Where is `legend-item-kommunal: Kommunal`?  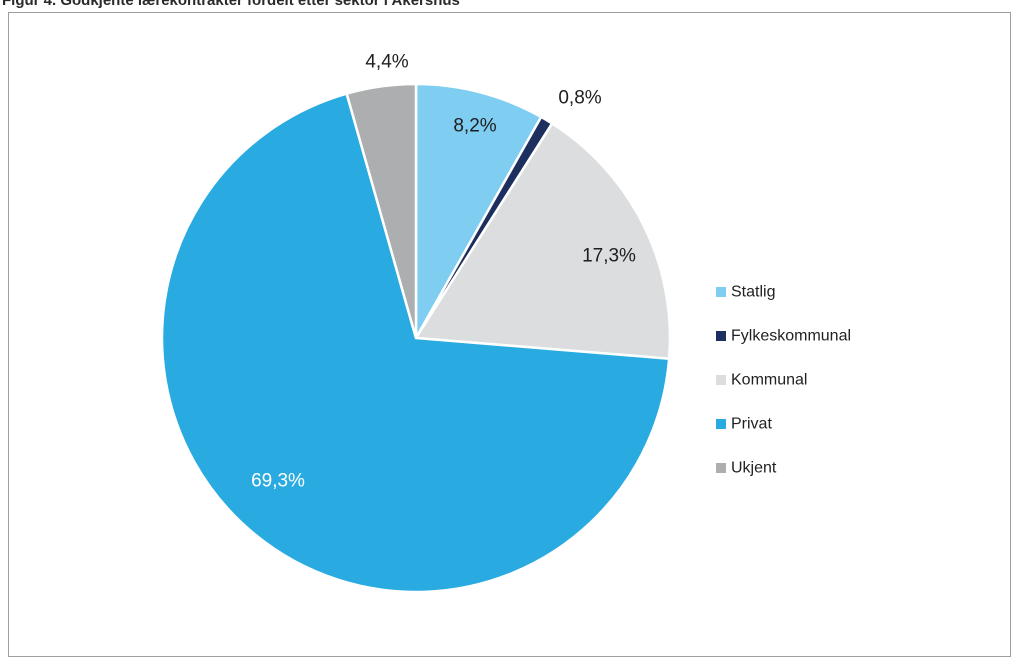
legend-item-kommunal: Kommunal is located at coordinates (761, 380).